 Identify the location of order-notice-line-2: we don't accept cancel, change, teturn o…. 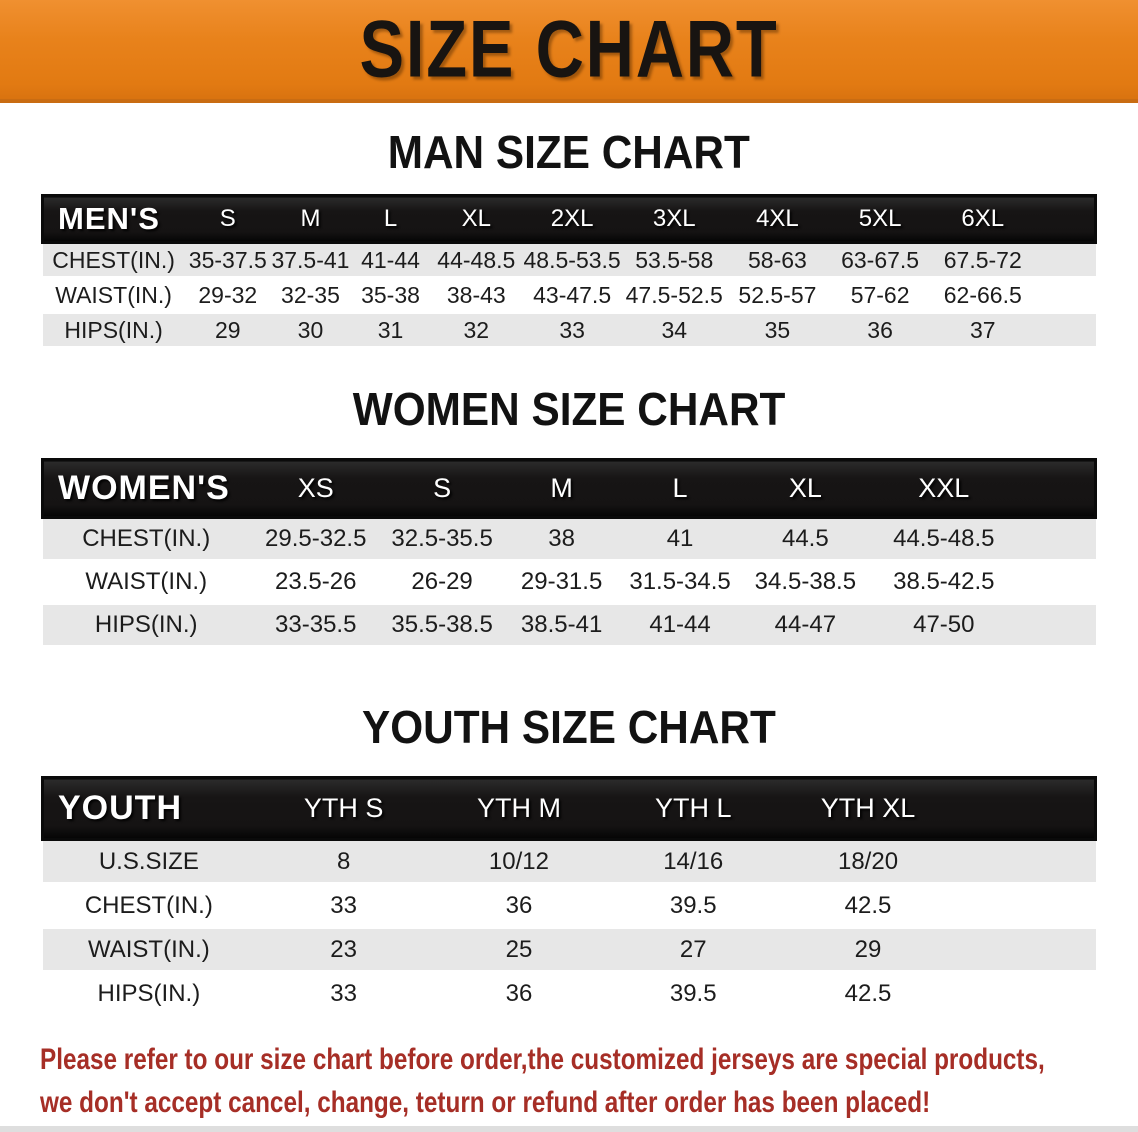
(485, 1102).